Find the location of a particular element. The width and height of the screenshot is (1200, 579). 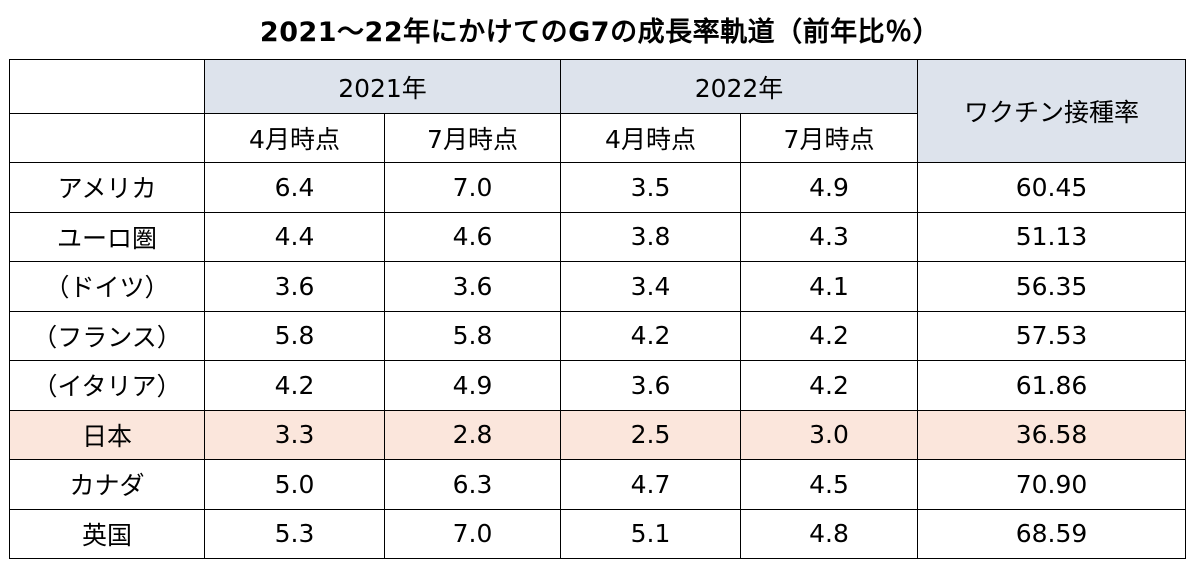

header-row-periods: 4月時点 7月時点 4月時点 7月時点 is located at coordinates (597, 138).